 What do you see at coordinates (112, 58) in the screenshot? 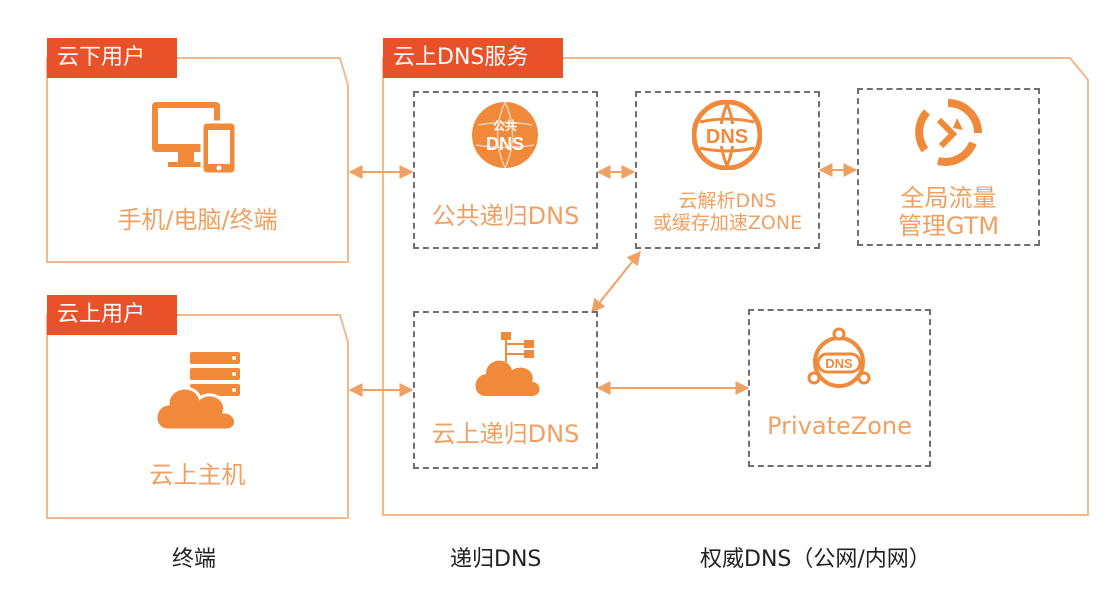
I see `offcloud-users-tag: 云下用户` at bounding box center [112, 58].